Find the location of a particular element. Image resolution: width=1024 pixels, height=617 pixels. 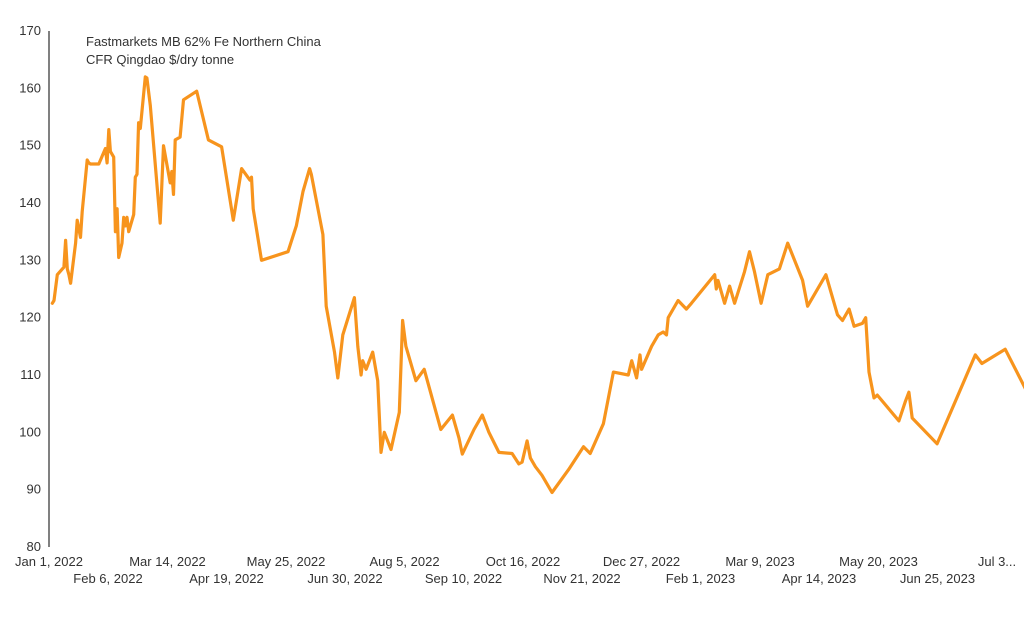

chart-title-line-1: Fastmarkets MB 62% Fe Northern China is located at coordinates (204, 41).